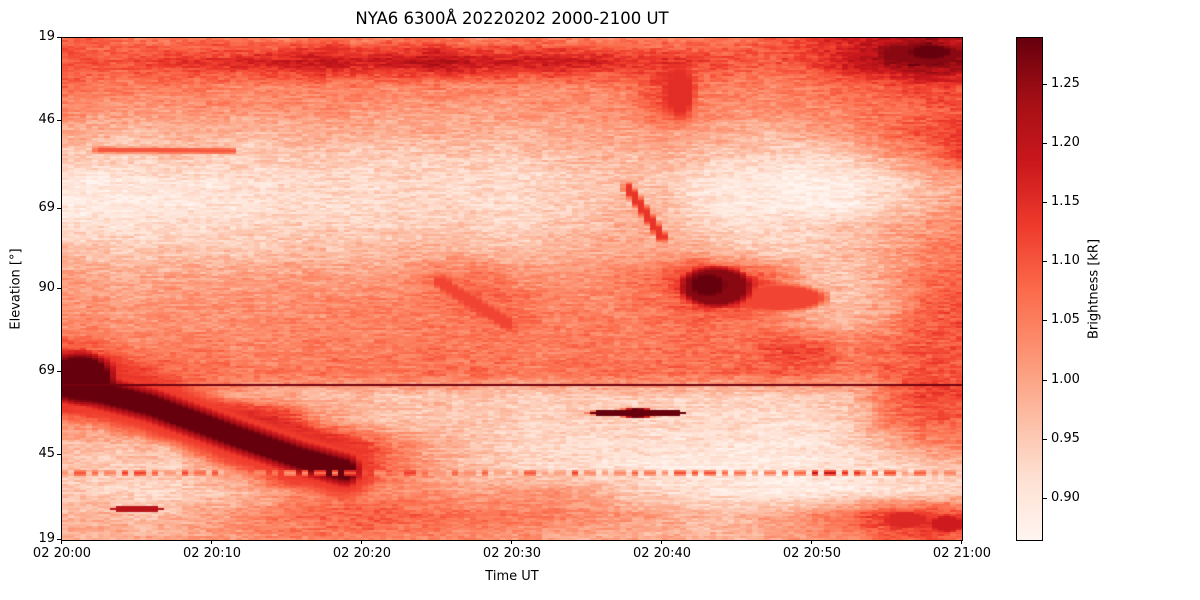 The height and width of the screenshot is (600, 1200). What do you see at coordinates (512, 18) in the screenshot?
I see `plot-title: NYA6 6300Å 20220202 2000-2100 UT` at bounding box center [512, 18].